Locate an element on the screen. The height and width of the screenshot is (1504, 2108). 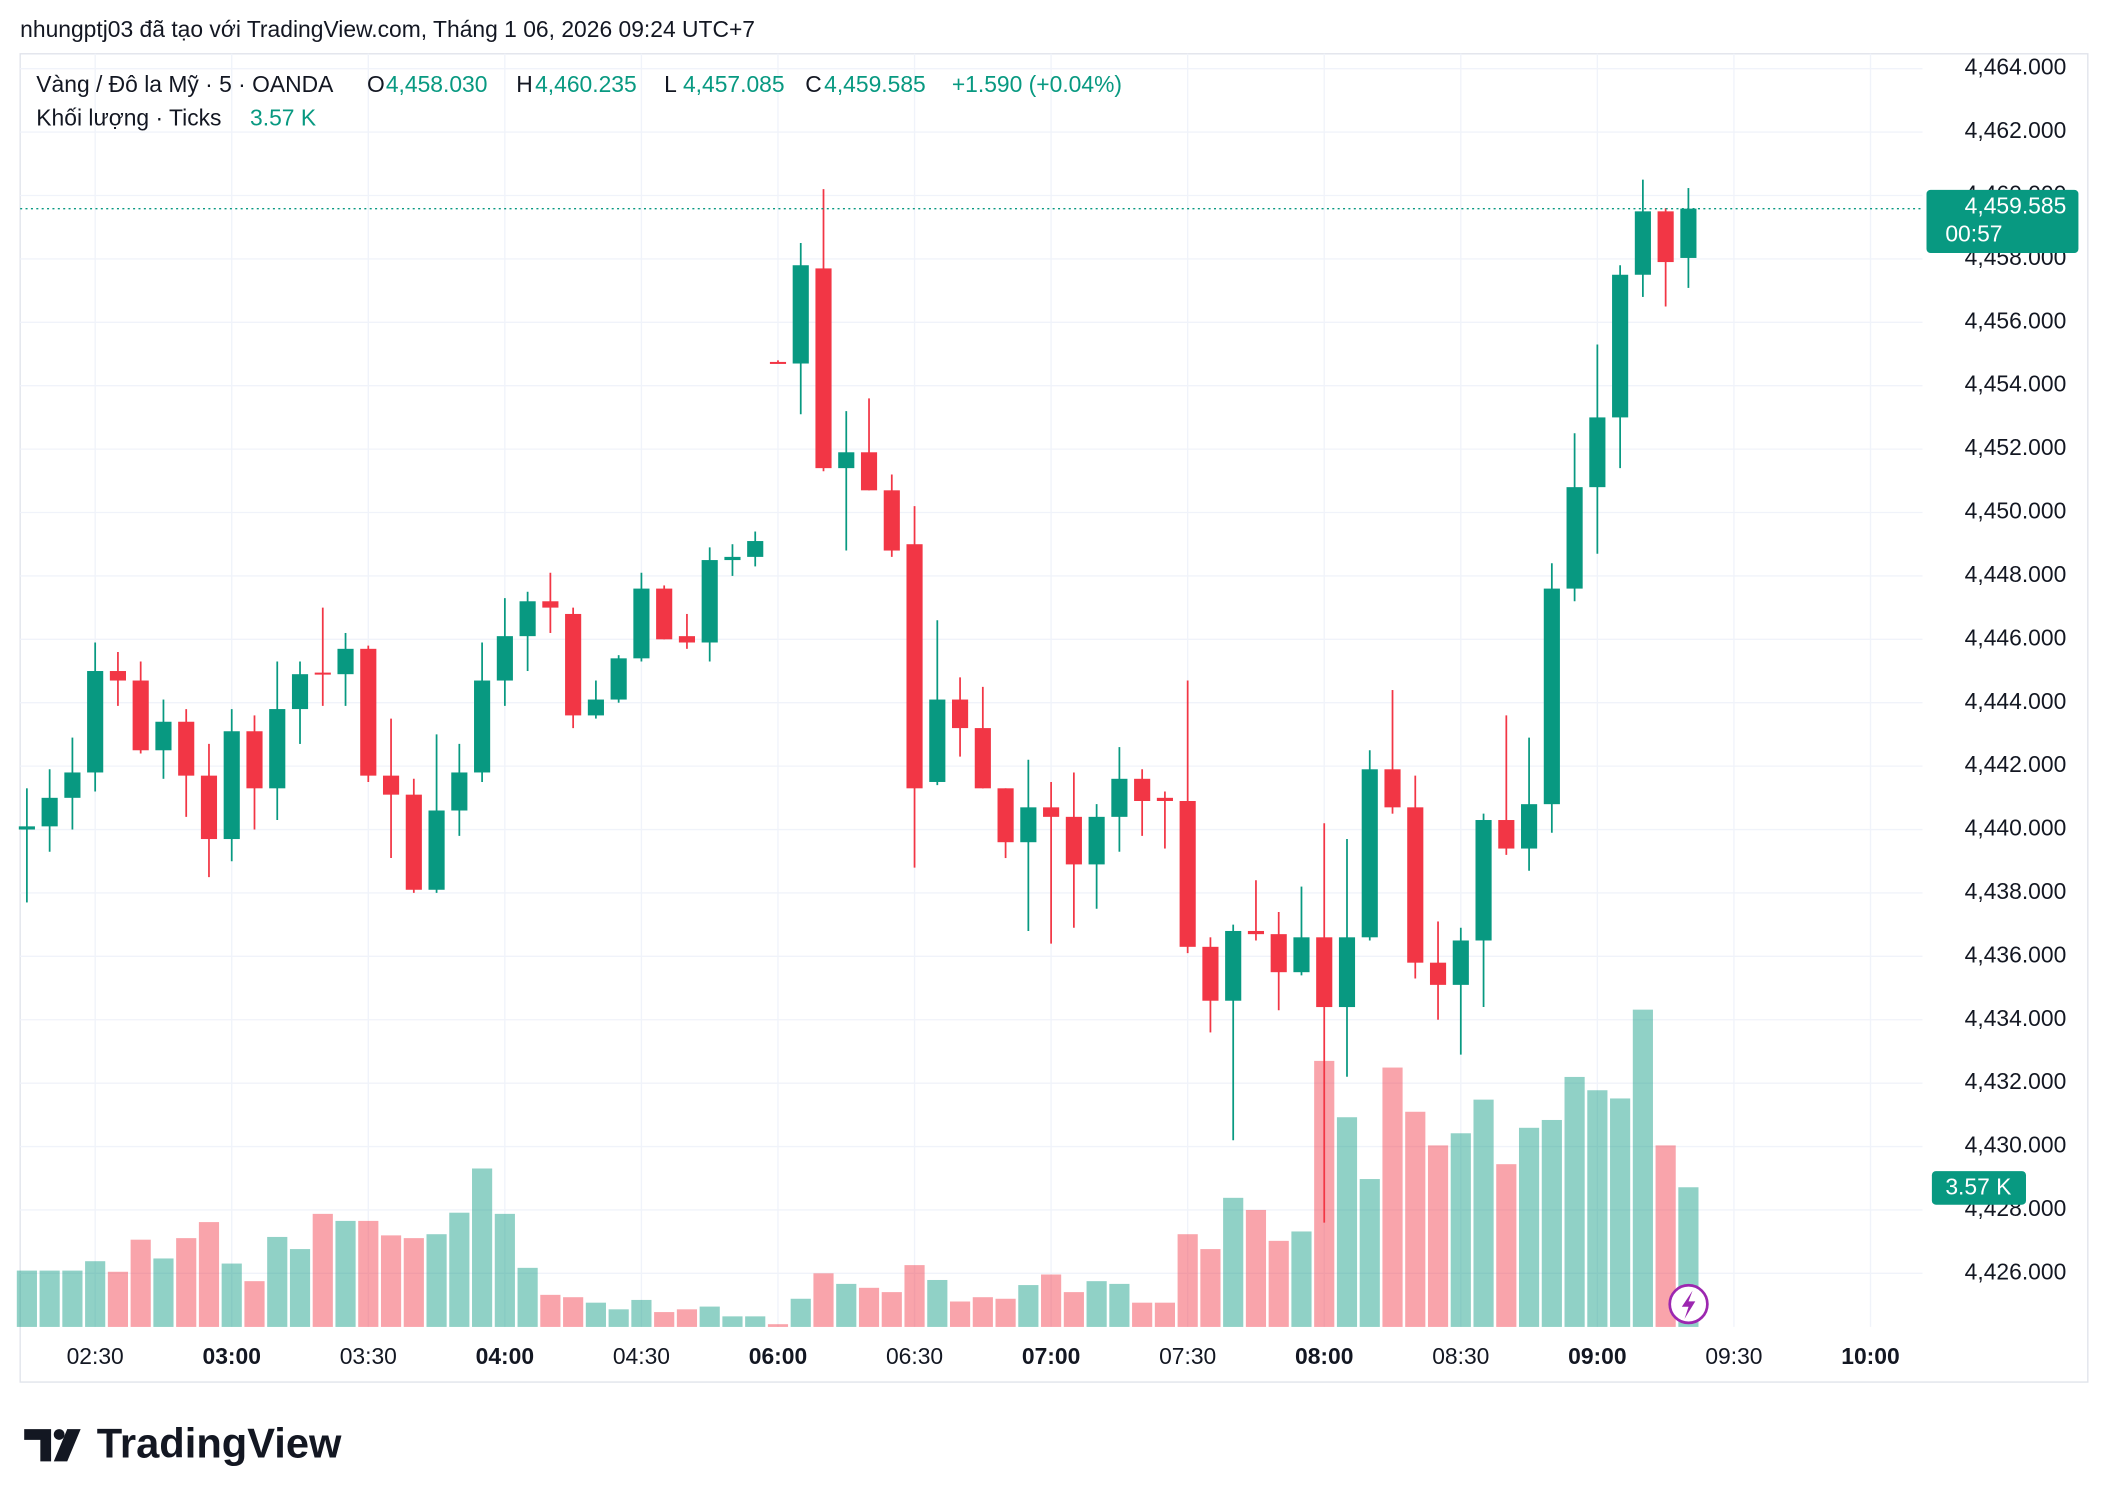
flash-icon is located at coordinates (1688, 1304).